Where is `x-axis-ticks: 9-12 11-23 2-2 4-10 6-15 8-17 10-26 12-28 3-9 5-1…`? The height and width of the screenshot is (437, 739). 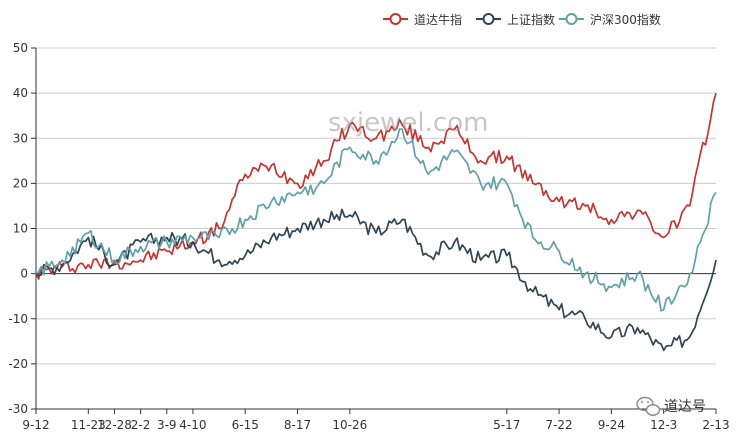
x-axis-ticks: 9-12 11-23 2-2 4-10 6-15 8-17 10-26 12-28 3-9 5-1… is located at coordinates (376, 420).